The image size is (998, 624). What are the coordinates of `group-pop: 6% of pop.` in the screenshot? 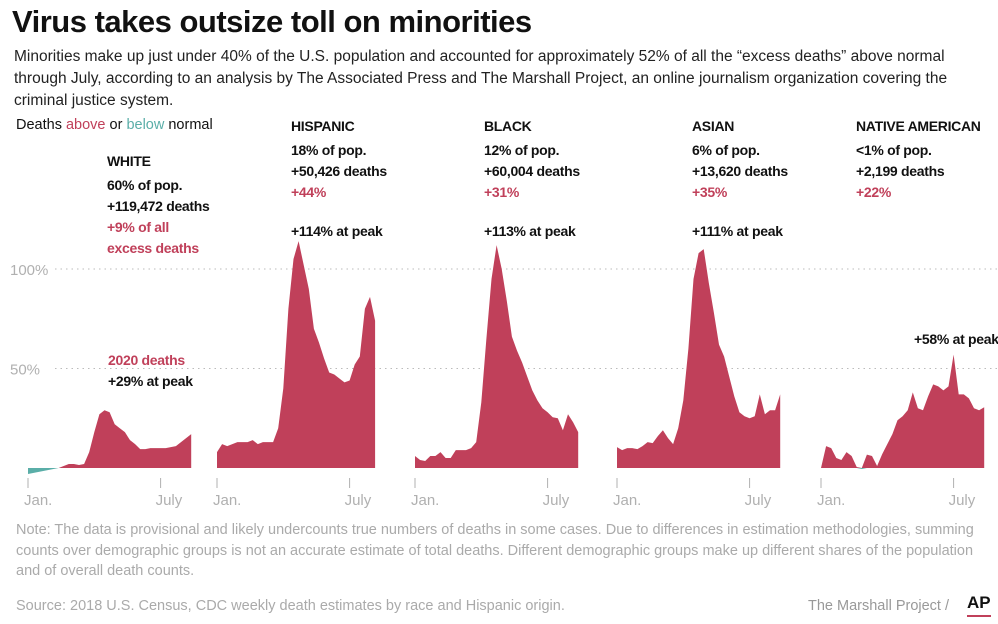 It's located at (726, 150).